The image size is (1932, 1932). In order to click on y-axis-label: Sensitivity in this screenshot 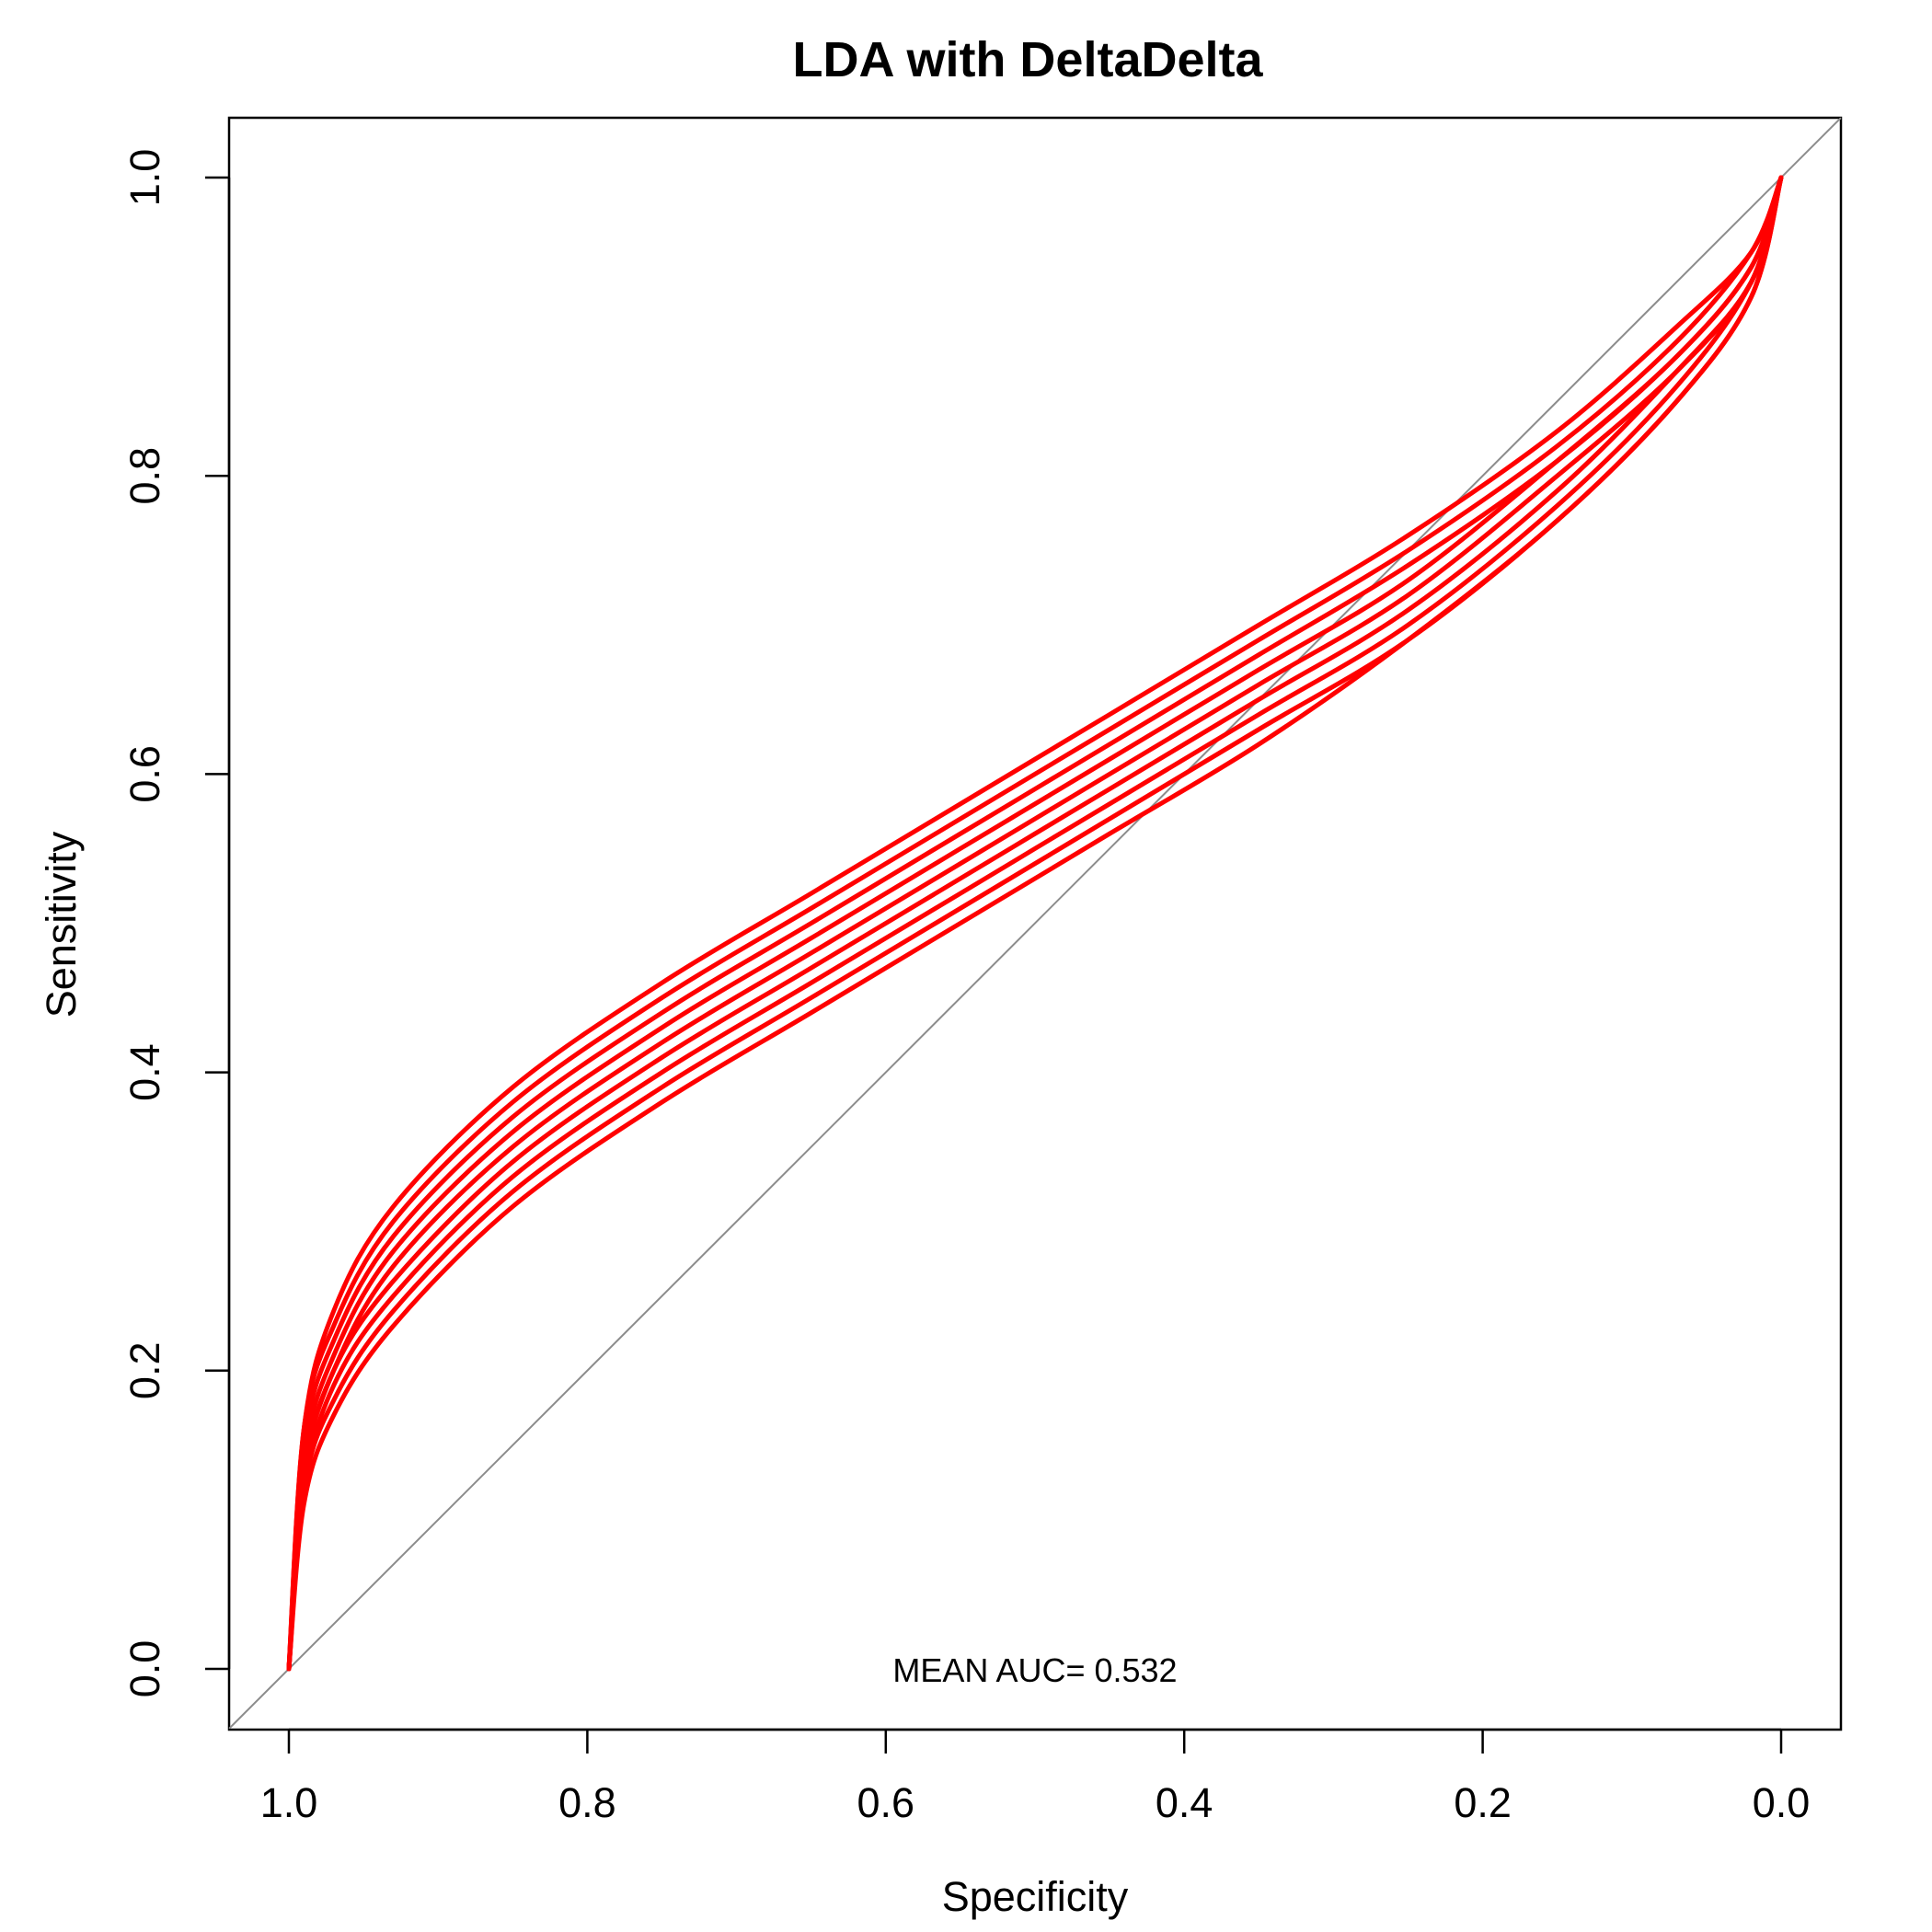, I will do `click(61, 924)`.